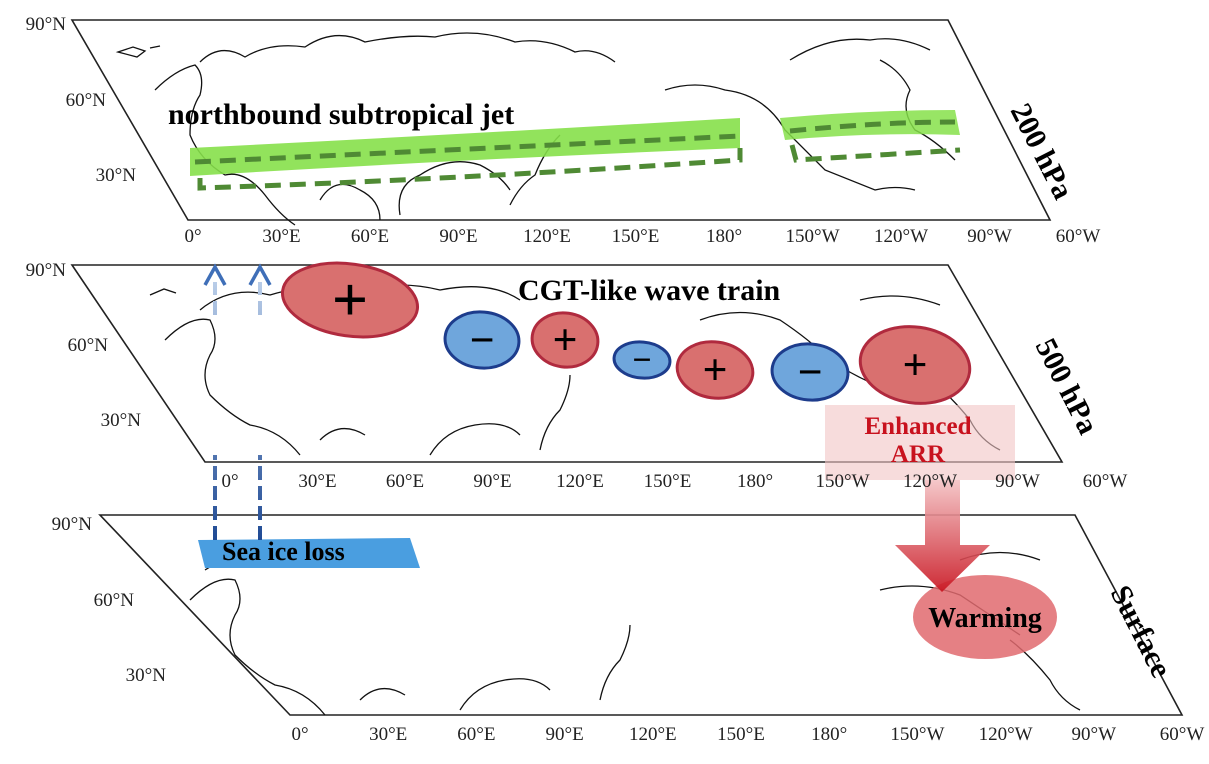 The width and height of the screenshot is (1209, 764). Describe the element at coordinates (341, 114) in the screenshot. I see `jet-label: northbound subtropical jet` at that location.